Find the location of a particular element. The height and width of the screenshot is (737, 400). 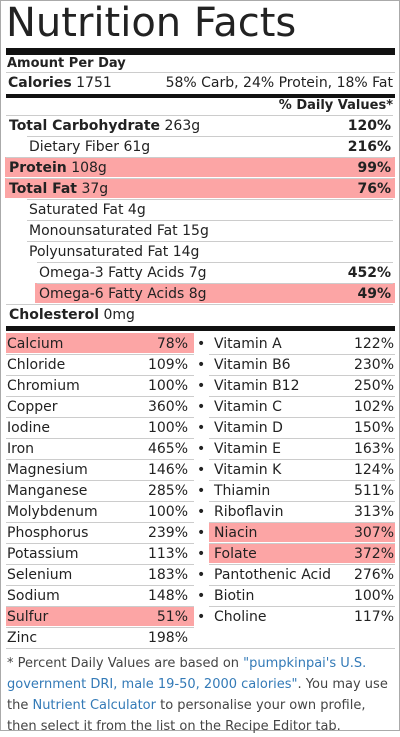

mineral-name: Sulfur is located at coordinates (28, 617).